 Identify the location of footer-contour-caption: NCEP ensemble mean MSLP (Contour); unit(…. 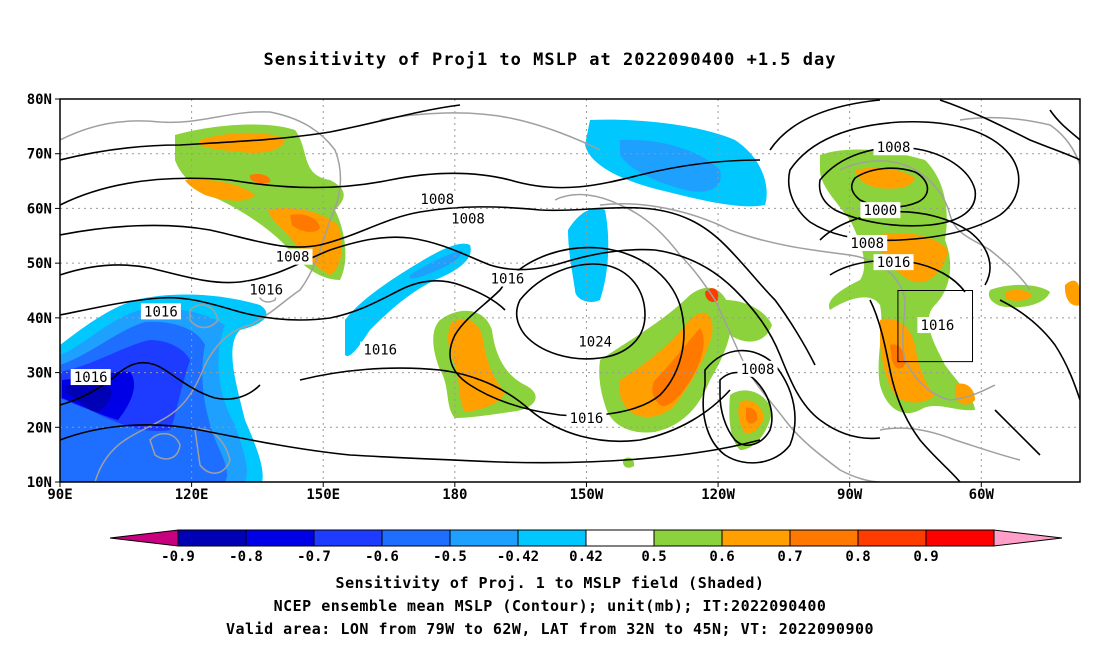
(550, 606).